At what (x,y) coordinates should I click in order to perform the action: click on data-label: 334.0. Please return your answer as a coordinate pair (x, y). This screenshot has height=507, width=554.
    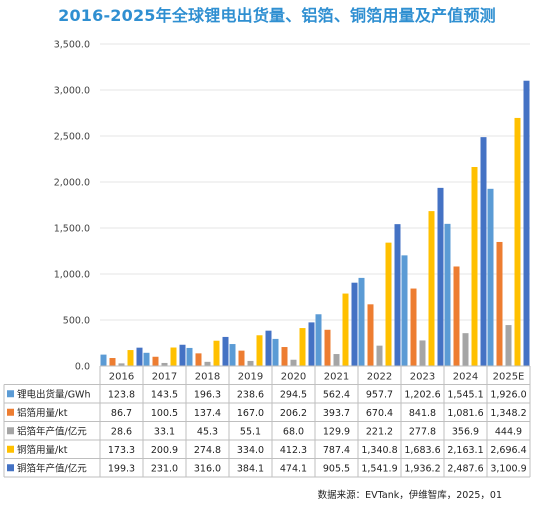
    Looking at the image, I should click on (250, 450).